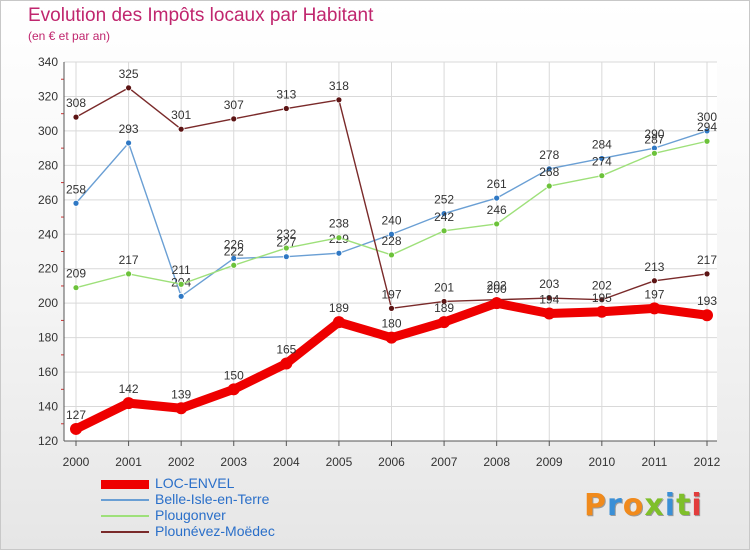  What do you see at coordinates (497, 286) in the screenshot?
I see `data-label: 202` at bounding box center [497, 286].